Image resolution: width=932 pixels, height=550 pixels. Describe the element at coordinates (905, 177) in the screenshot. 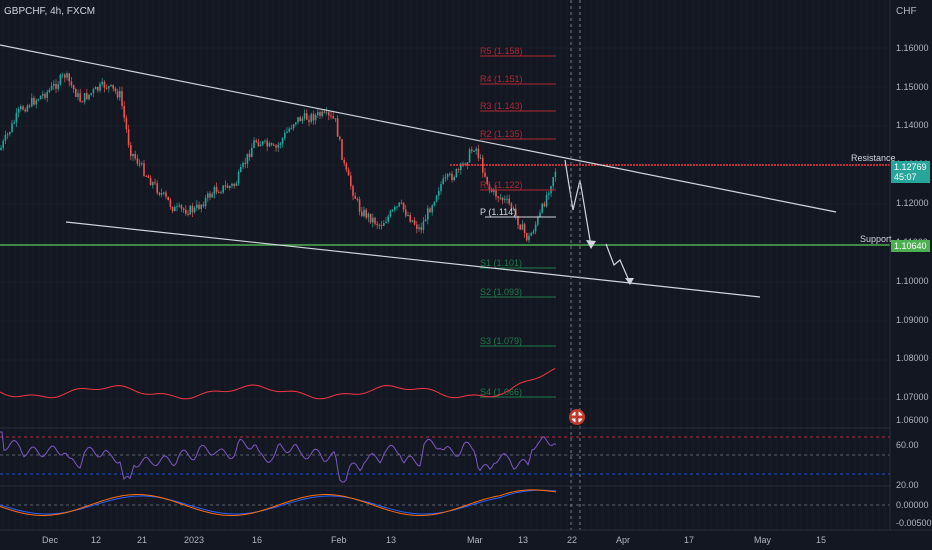

I see `bar-countdown: 45:07` at that location.